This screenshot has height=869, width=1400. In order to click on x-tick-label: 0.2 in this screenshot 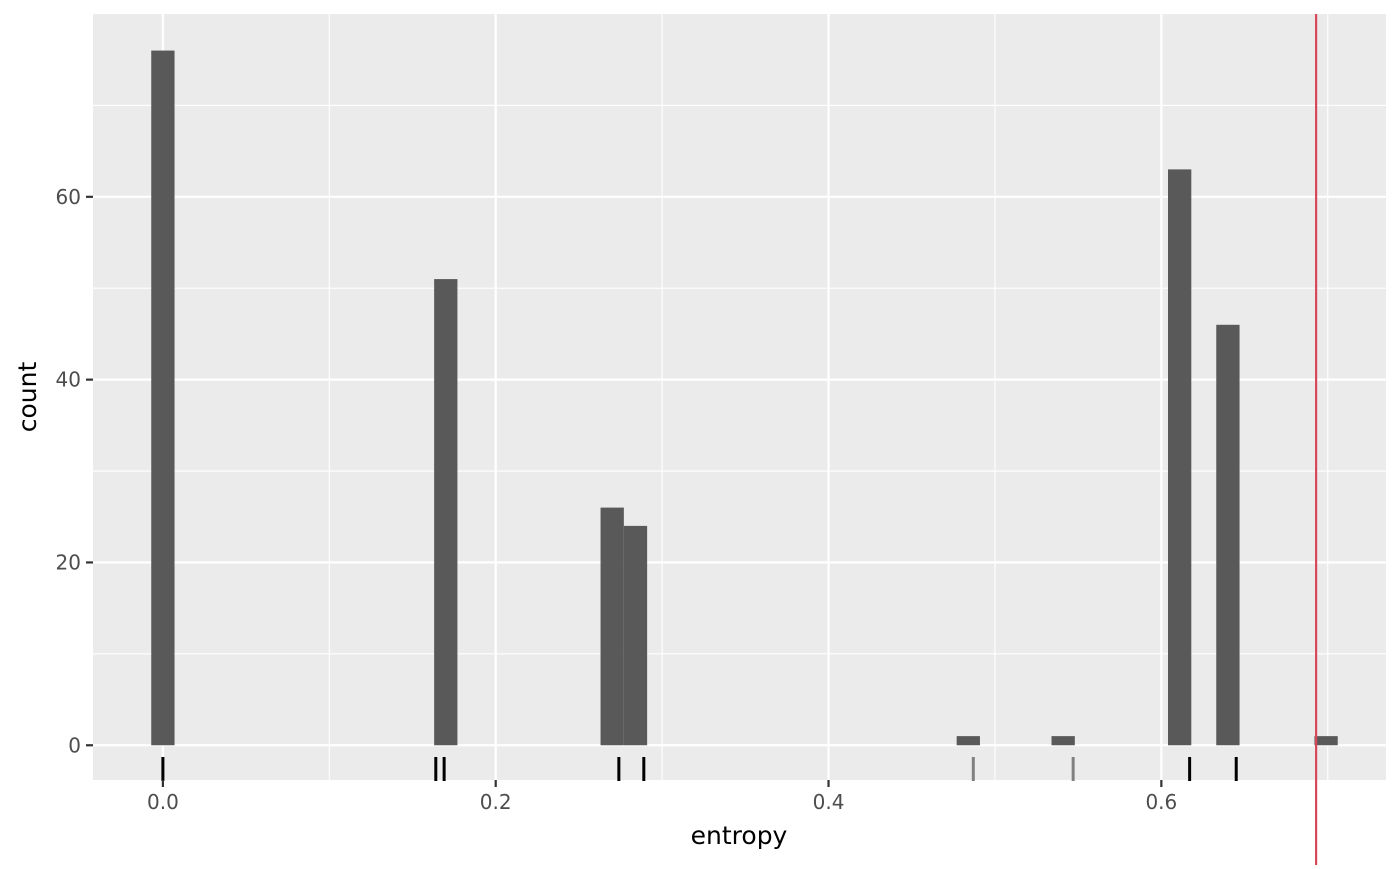, I will do `click(496, 802)`.